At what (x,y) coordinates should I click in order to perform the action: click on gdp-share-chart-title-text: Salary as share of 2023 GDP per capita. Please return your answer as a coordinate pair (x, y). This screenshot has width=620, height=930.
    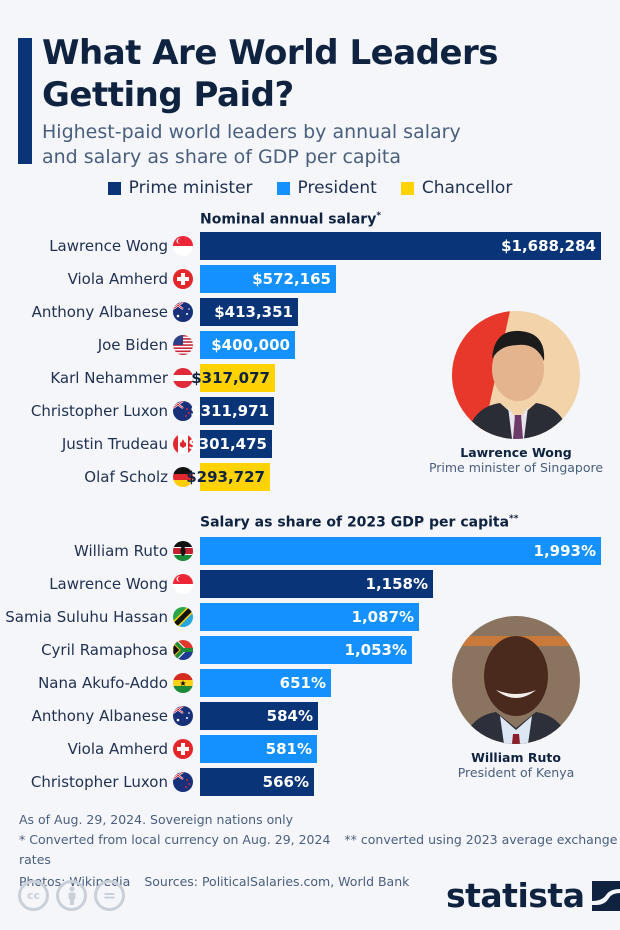
    Looking at the image, I should click on (355, 522).